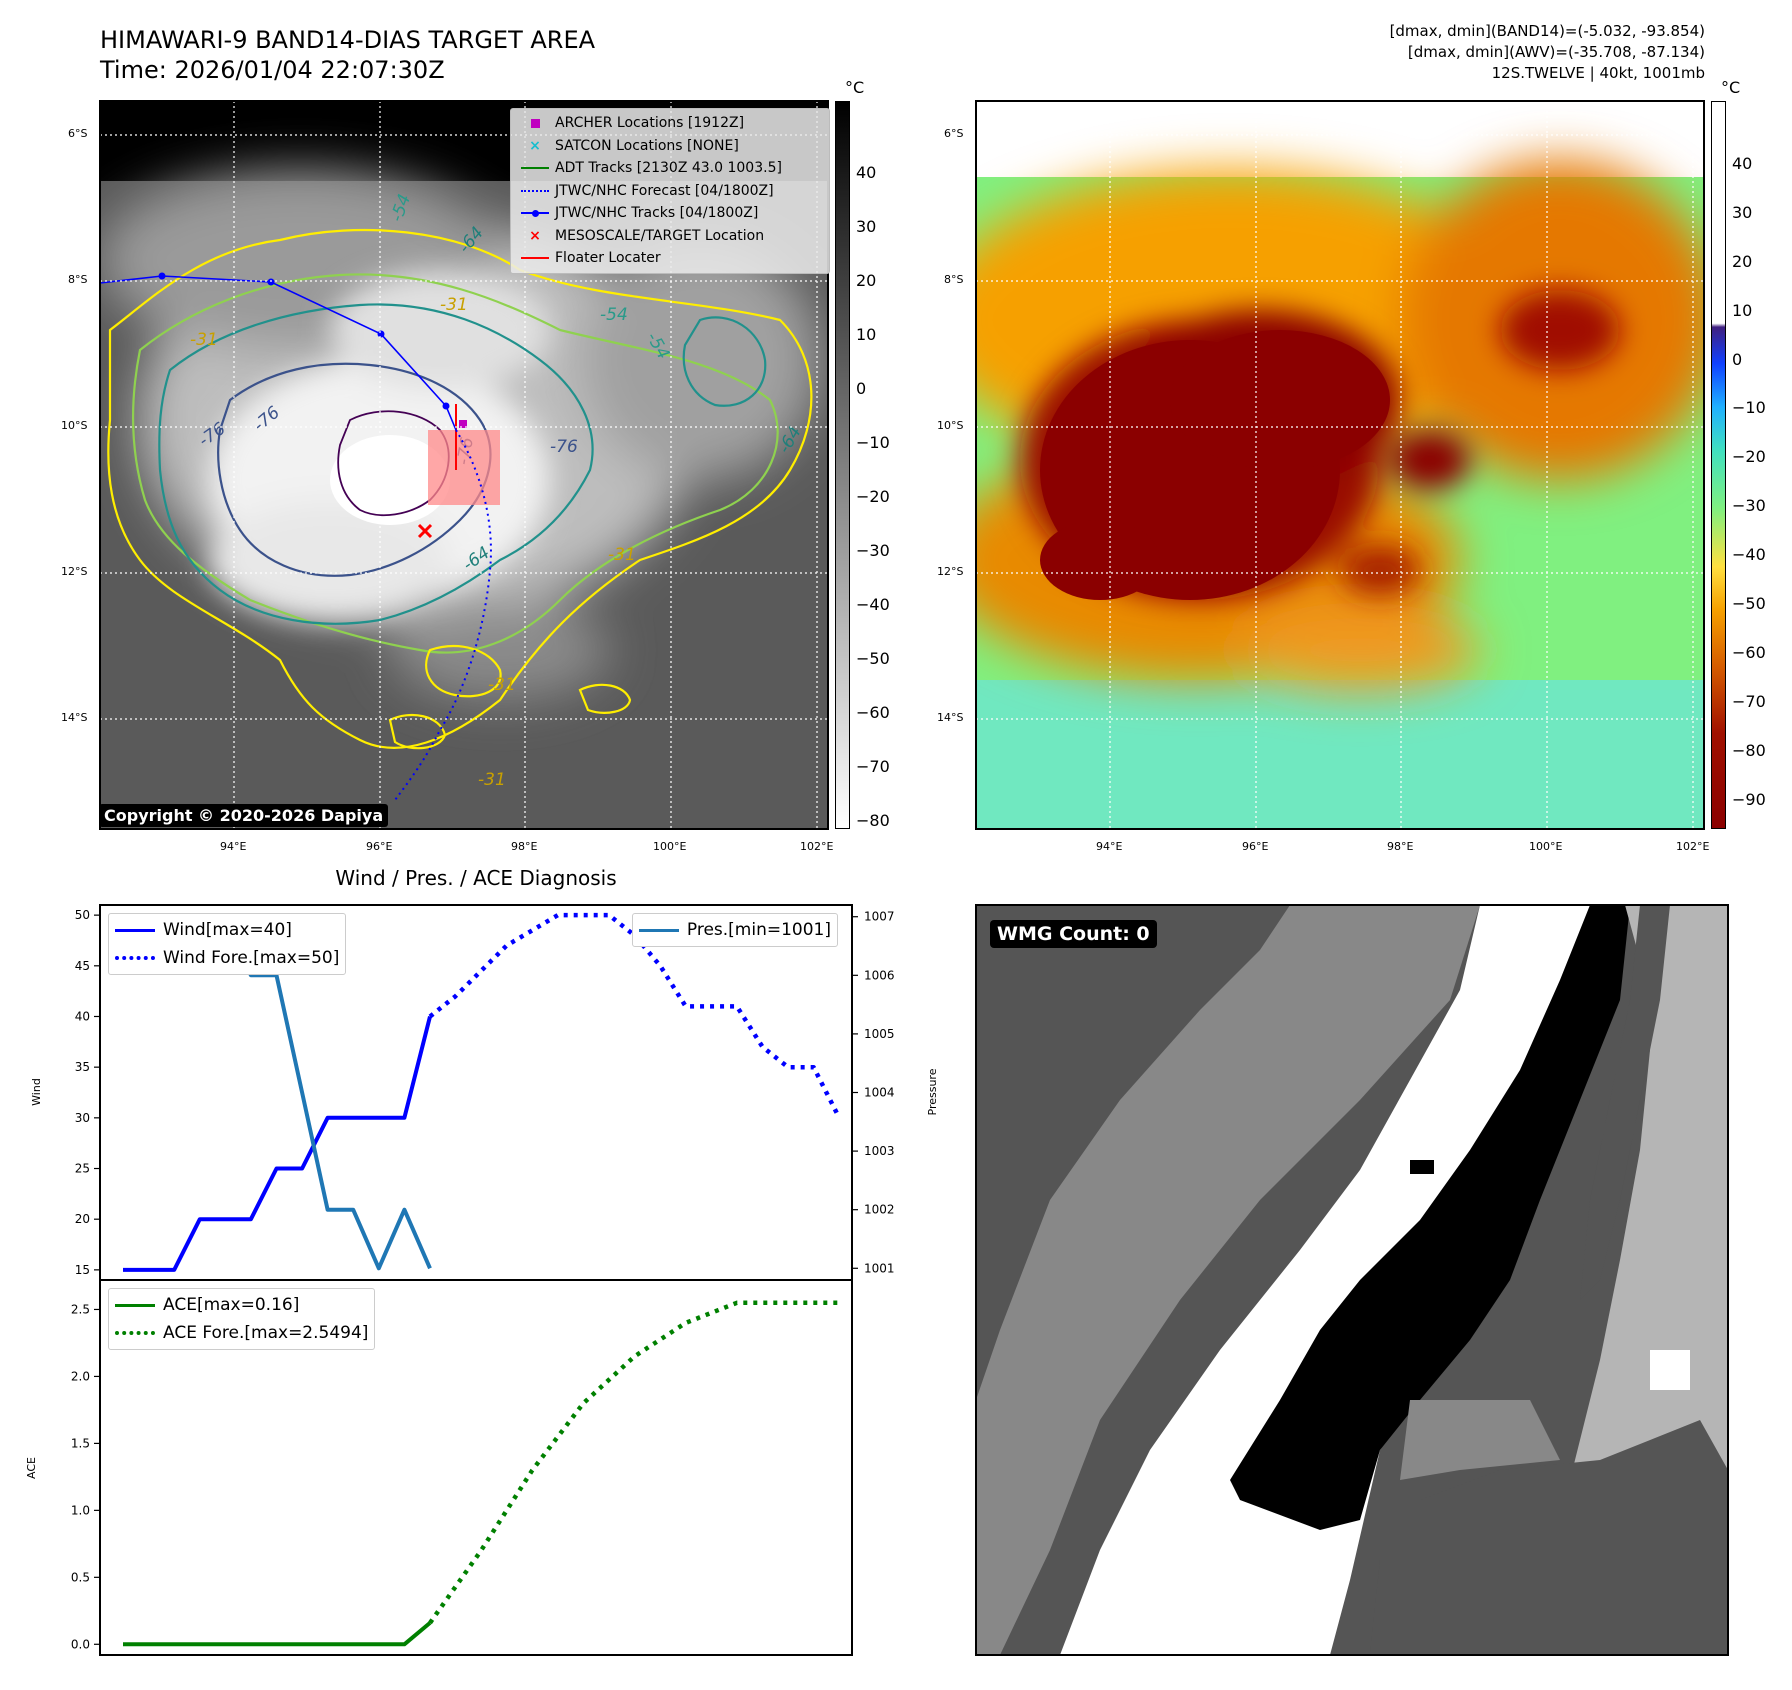  What do you see at coordinates (78, 133) in the screenshot?
I see `lat-label: 6°S` at bounding box center [78, 133].